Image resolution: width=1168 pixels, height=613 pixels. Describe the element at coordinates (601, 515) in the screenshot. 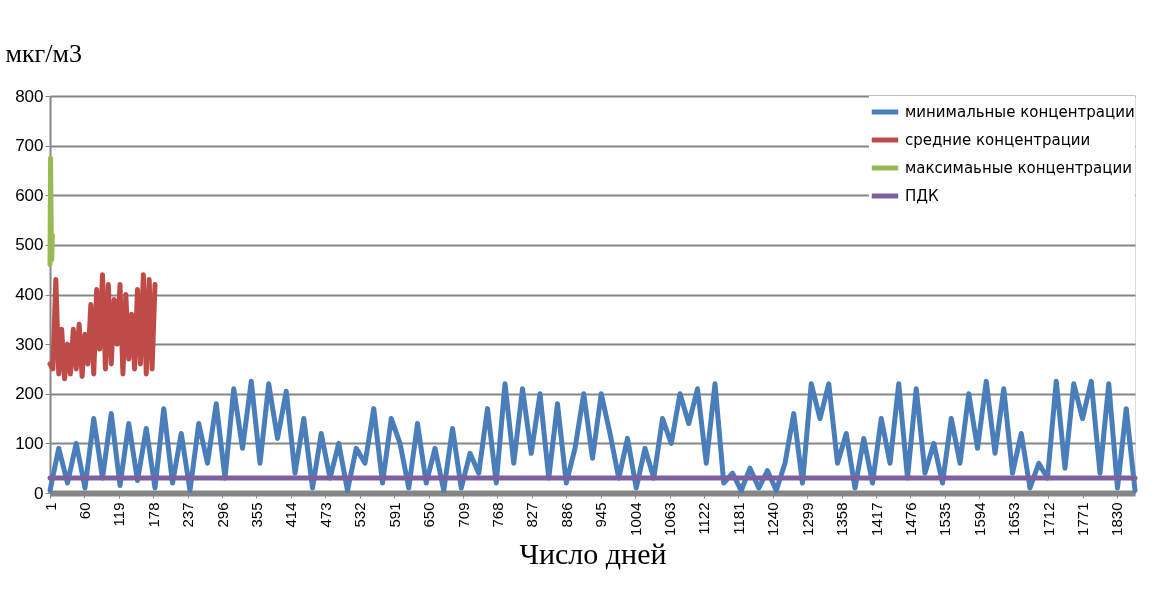

I see `x-tick-label: 945` at that location.